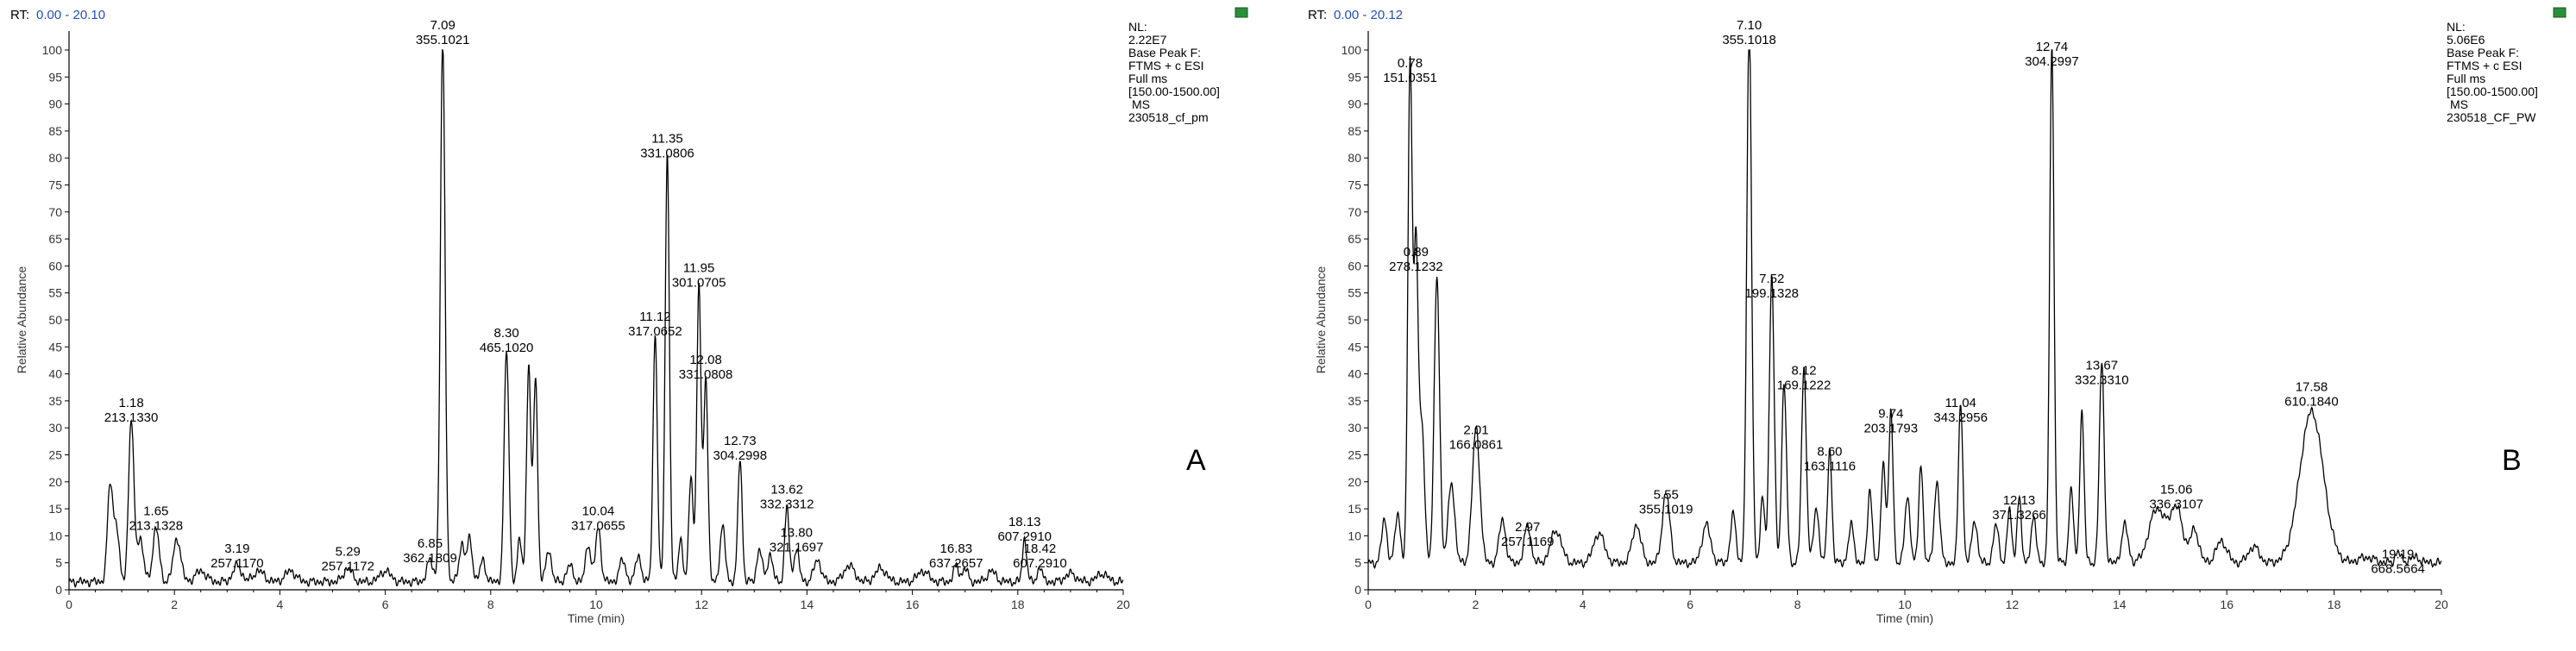  What do you see at coordinates (787, 504) in the screenshot?
I see `peak-mz-value: 332.3312` at bounding box center [787, 504].